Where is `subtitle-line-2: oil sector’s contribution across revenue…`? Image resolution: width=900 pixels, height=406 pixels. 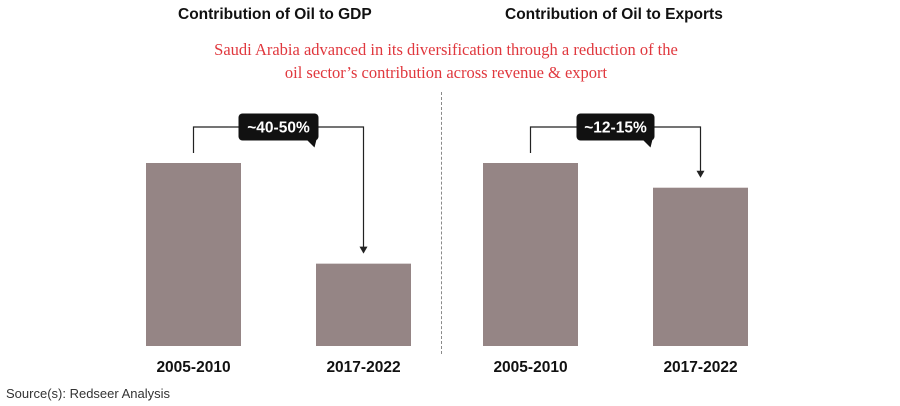 subtitle-line-2: oil sector’s contribution across revenue… is located at coordinates (446, 72).